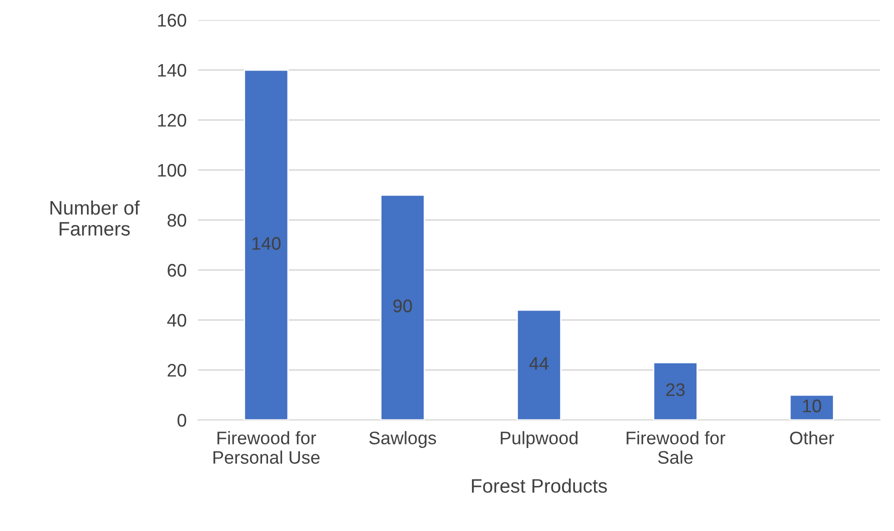 Image resolution: width=894 pixels, height=531 pixels. Describe the element at coordinates (172, 20) in the screenshot. I see `y-tick-label: 160` at that location.